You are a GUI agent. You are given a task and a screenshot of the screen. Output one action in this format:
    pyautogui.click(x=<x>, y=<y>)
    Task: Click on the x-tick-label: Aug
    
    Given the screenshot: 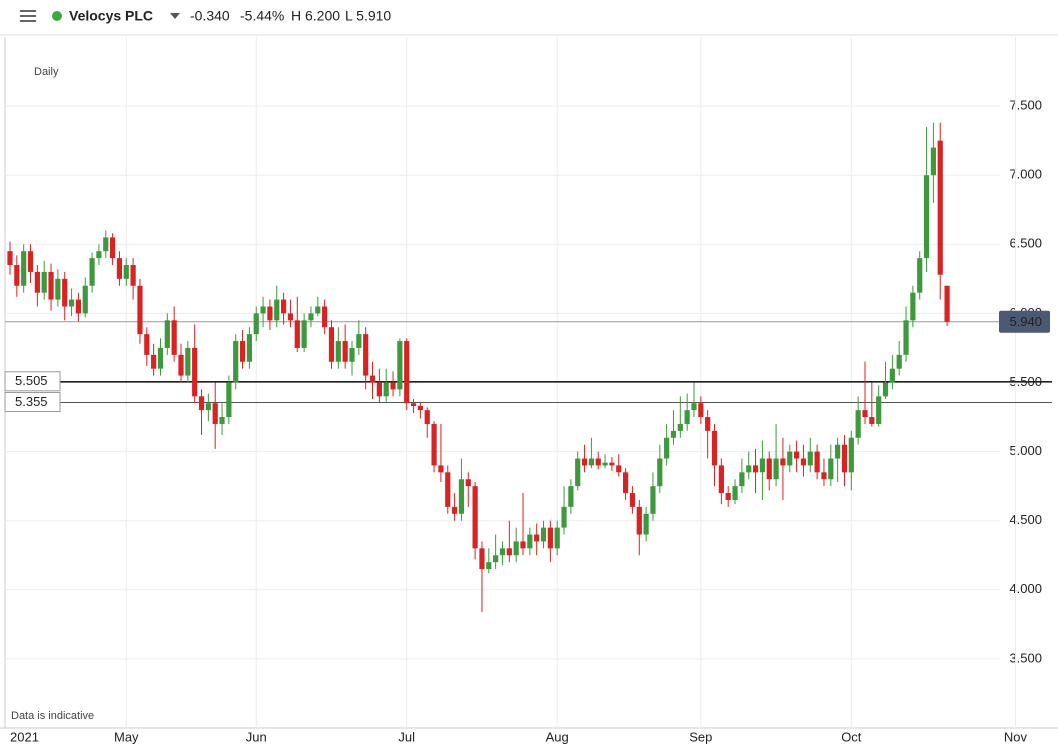 What is the action you would take?
    pyautogui.click(x=557, y=736)
    